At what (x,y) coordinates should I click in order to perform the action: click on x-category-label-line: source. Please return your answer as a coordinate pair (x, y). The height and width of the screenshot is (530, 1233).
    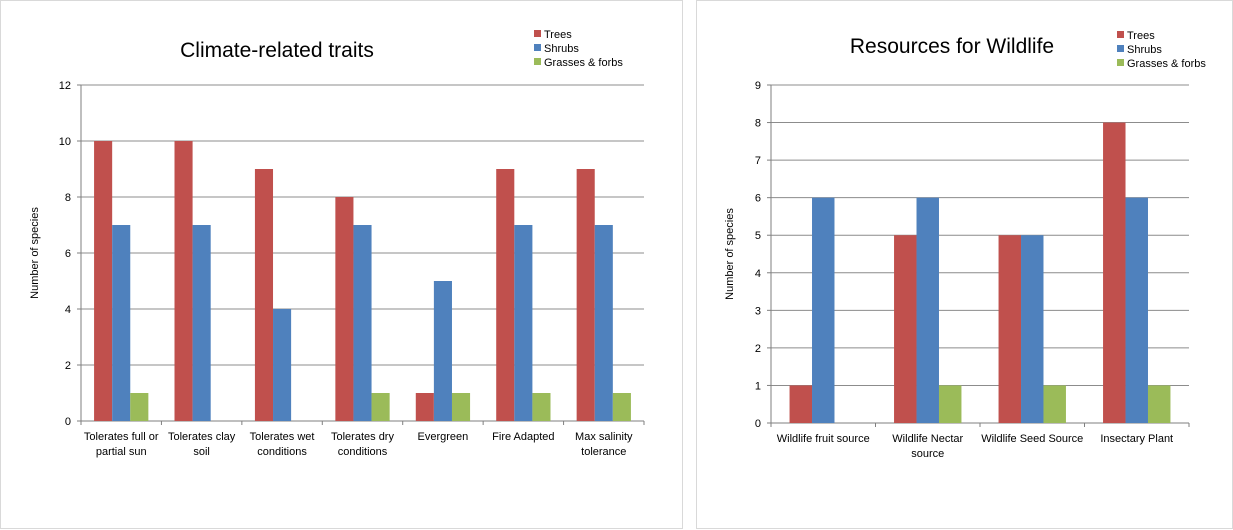
    Looking at the image, I should click on (927, 454).